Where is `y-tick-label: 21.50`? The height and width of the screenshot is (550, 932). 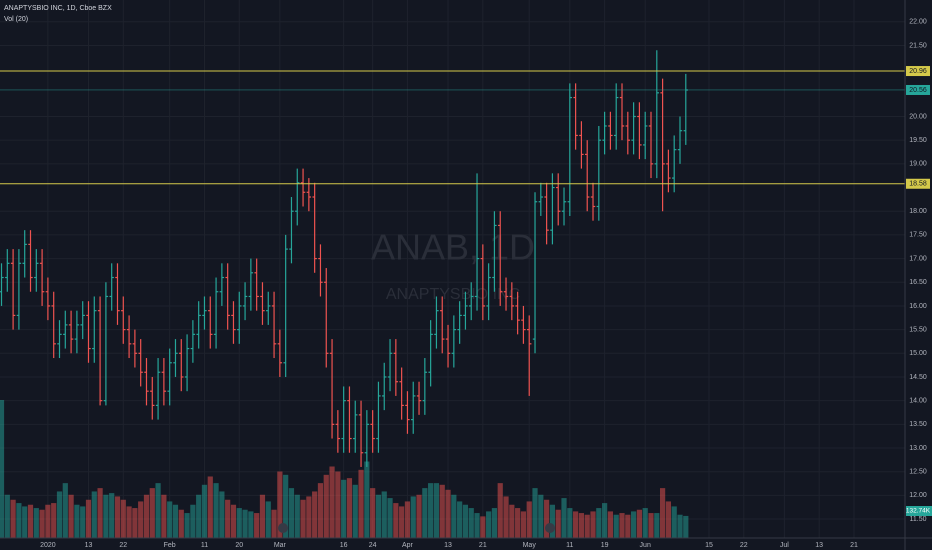
y-tick-label: 21.50 is located at coordinates (918, 45).